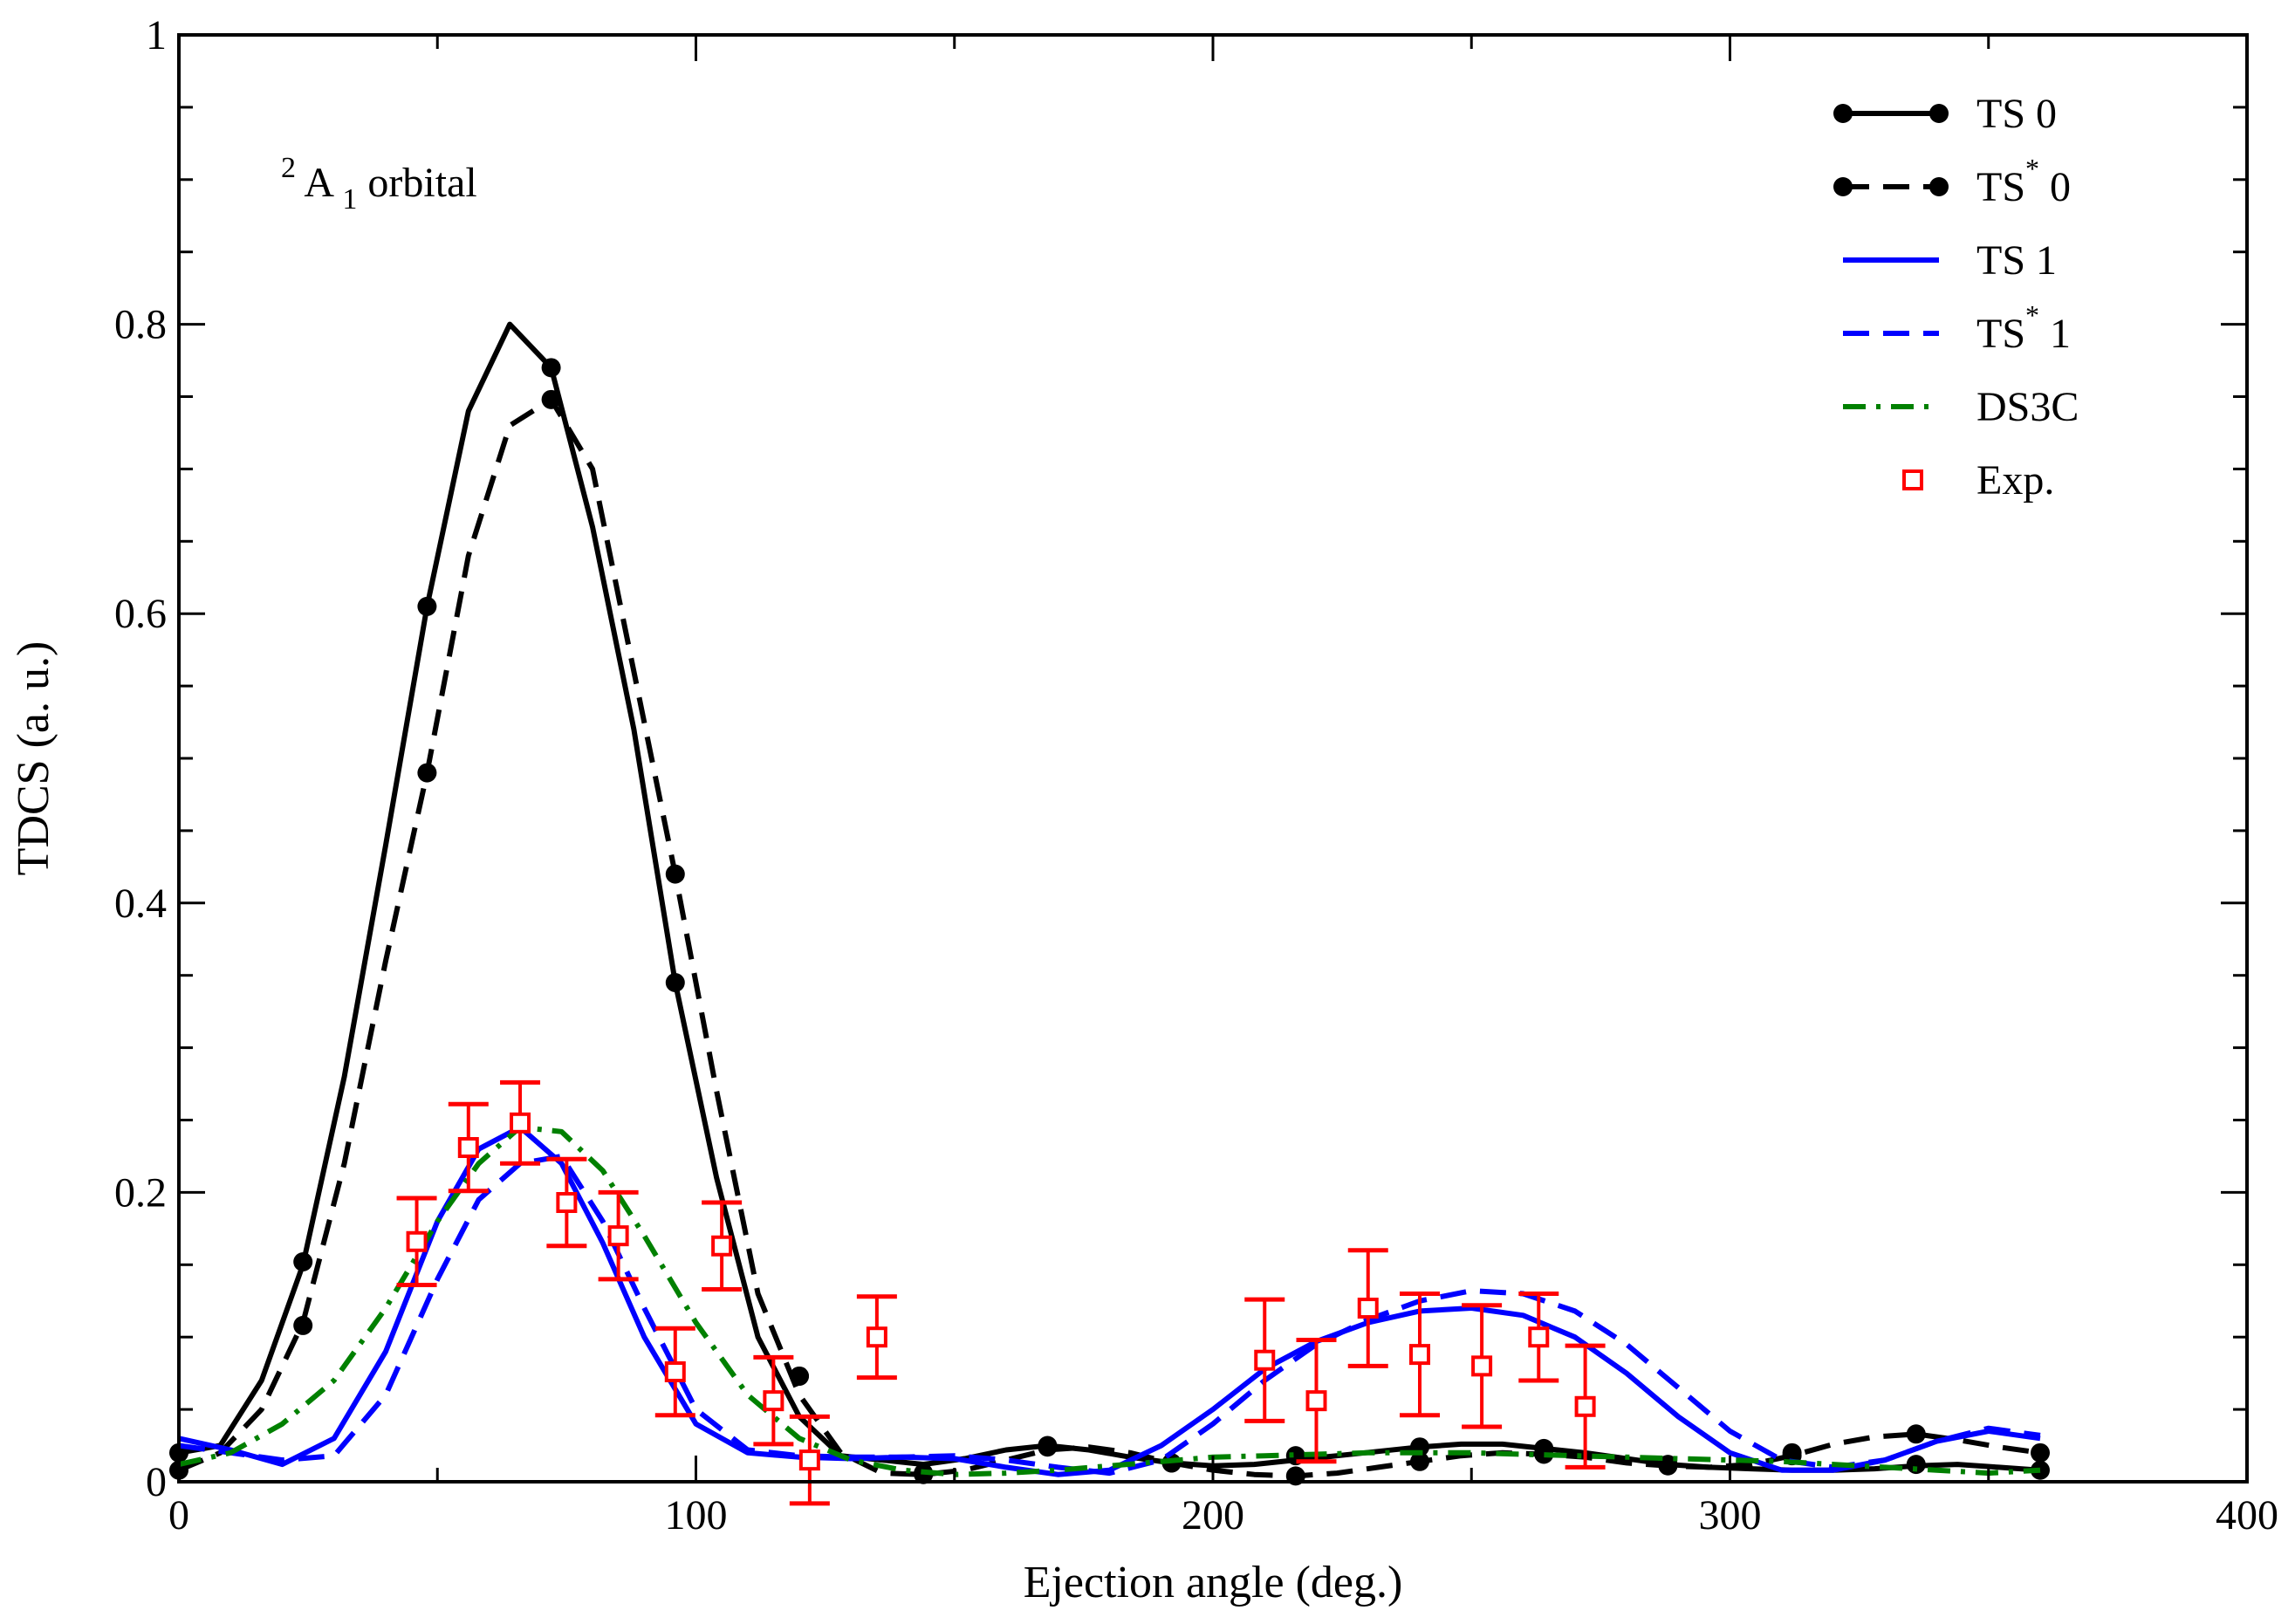 This screenshot has width=2295, height=1624. I want to click on y-tick-label: 0.6, so click(141, 614).